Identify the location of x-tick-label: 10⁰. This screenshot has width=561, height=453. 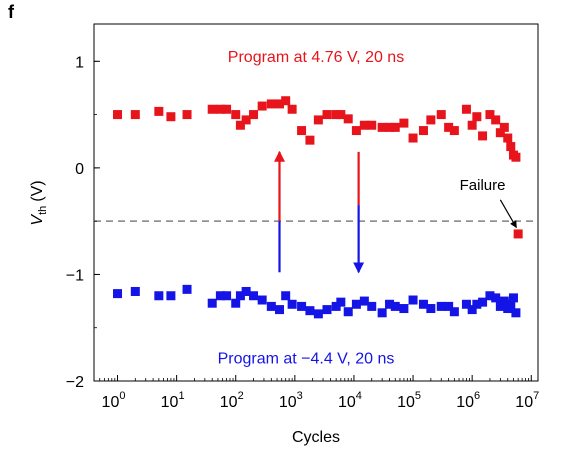
(114, 400).